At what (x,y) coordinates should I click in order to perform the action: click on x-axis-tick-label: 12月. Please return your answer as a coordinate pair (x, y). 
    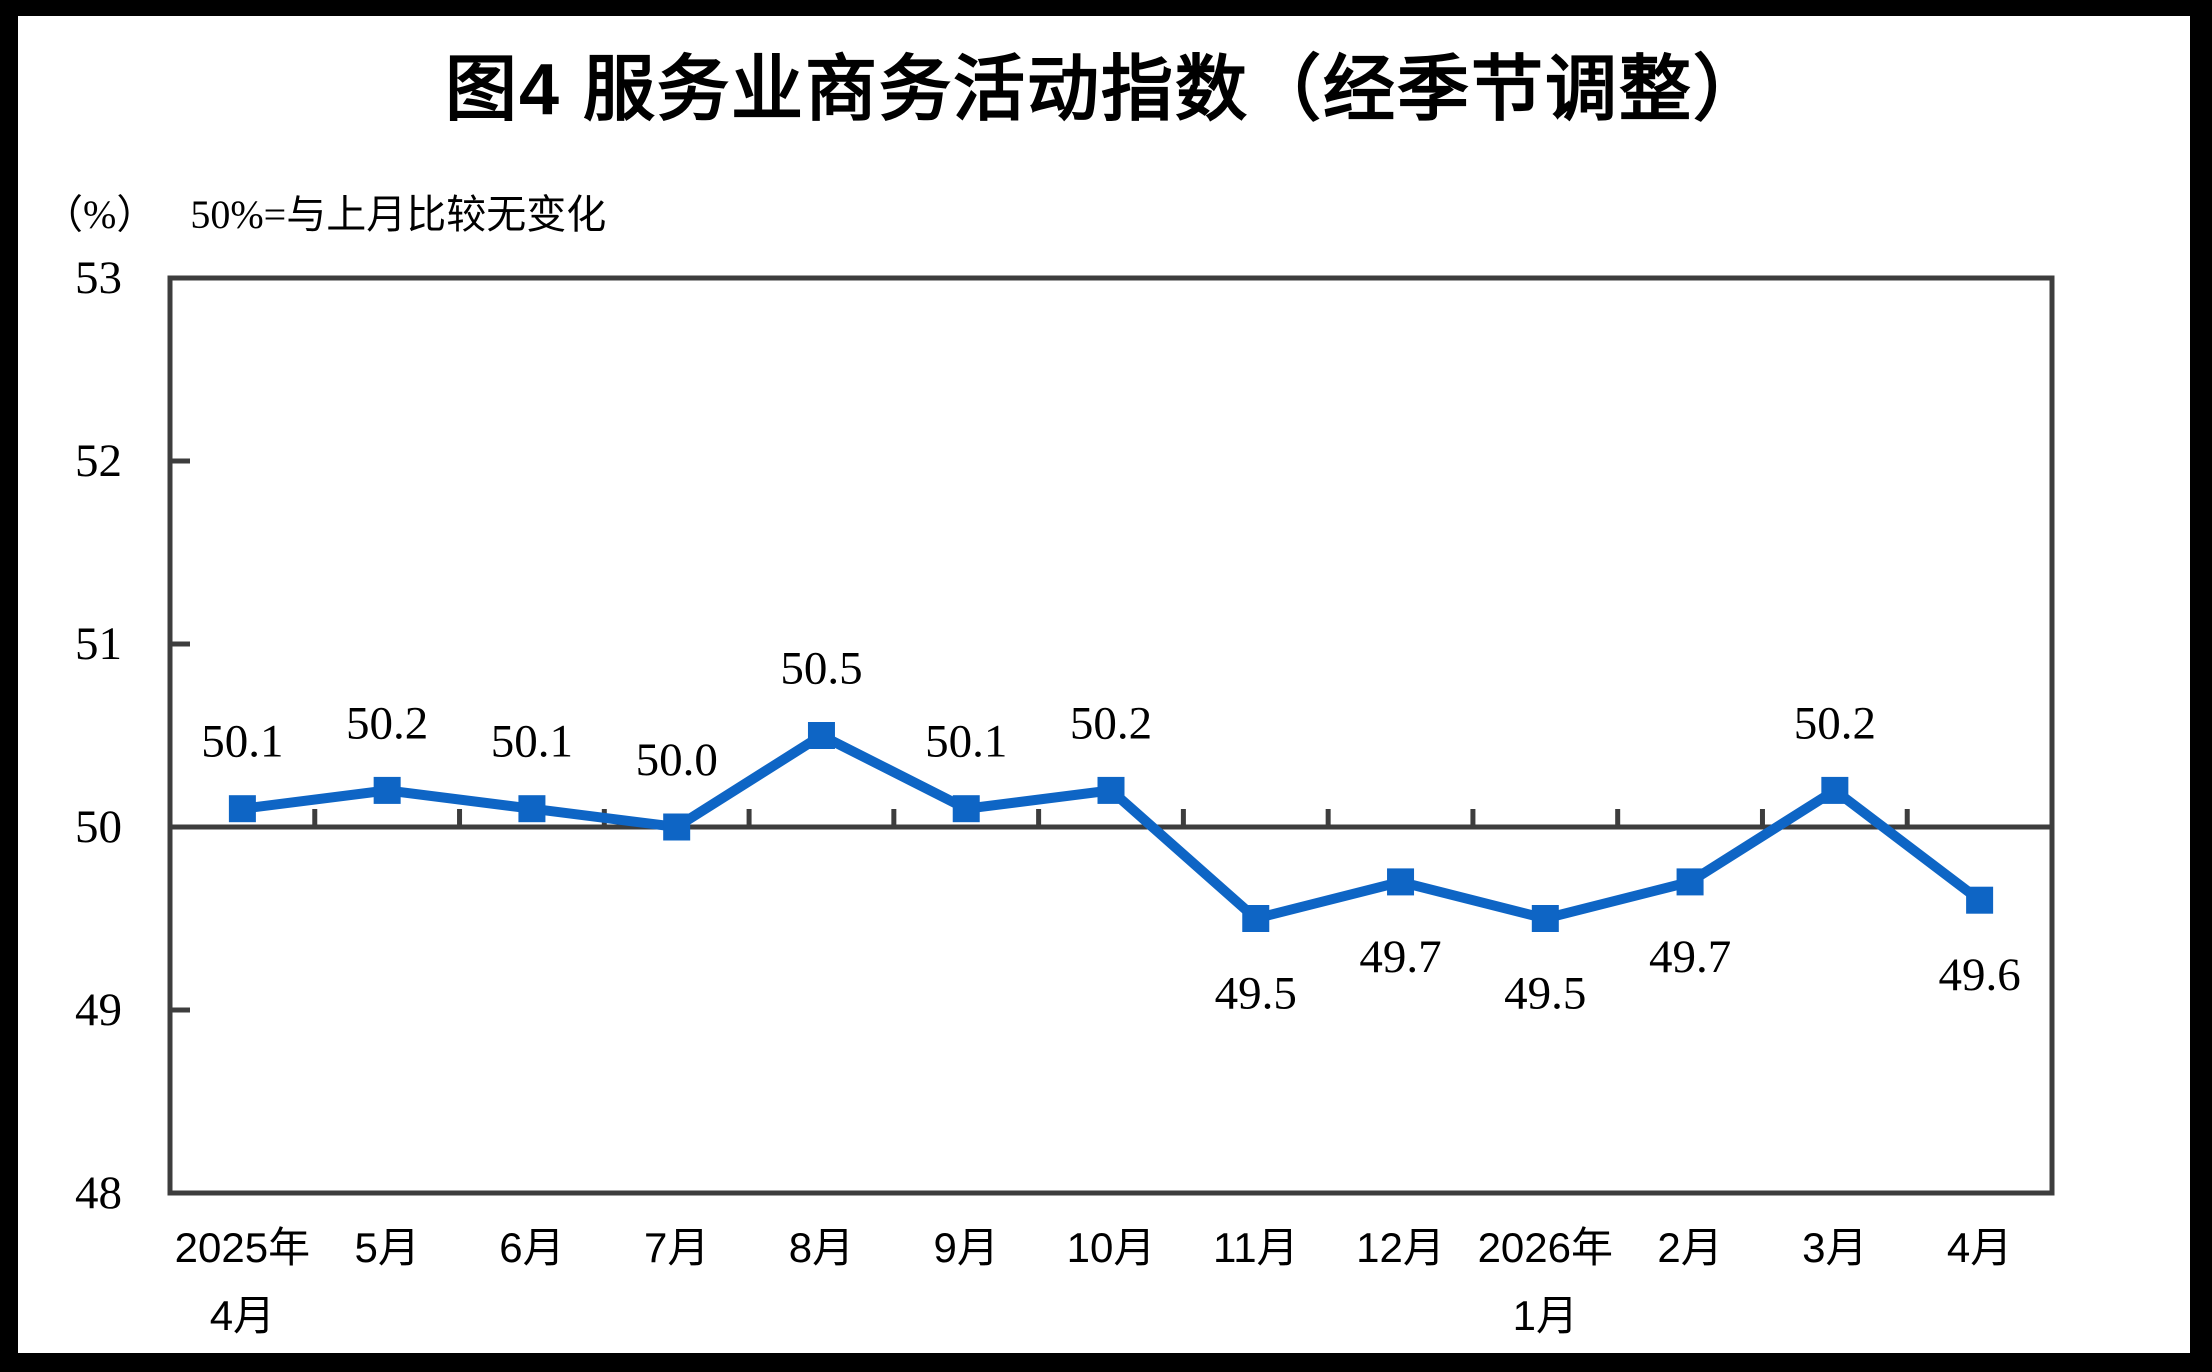
    Looking at the image, I should click on (1400, 1247).